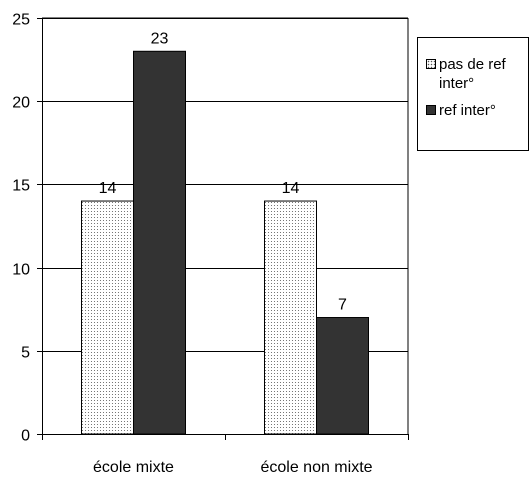 This screenshot has height=484, width=532. Describe the element at coordinates (21, 270) in the screenshot. I see `y-tick-label: 10` at that location.